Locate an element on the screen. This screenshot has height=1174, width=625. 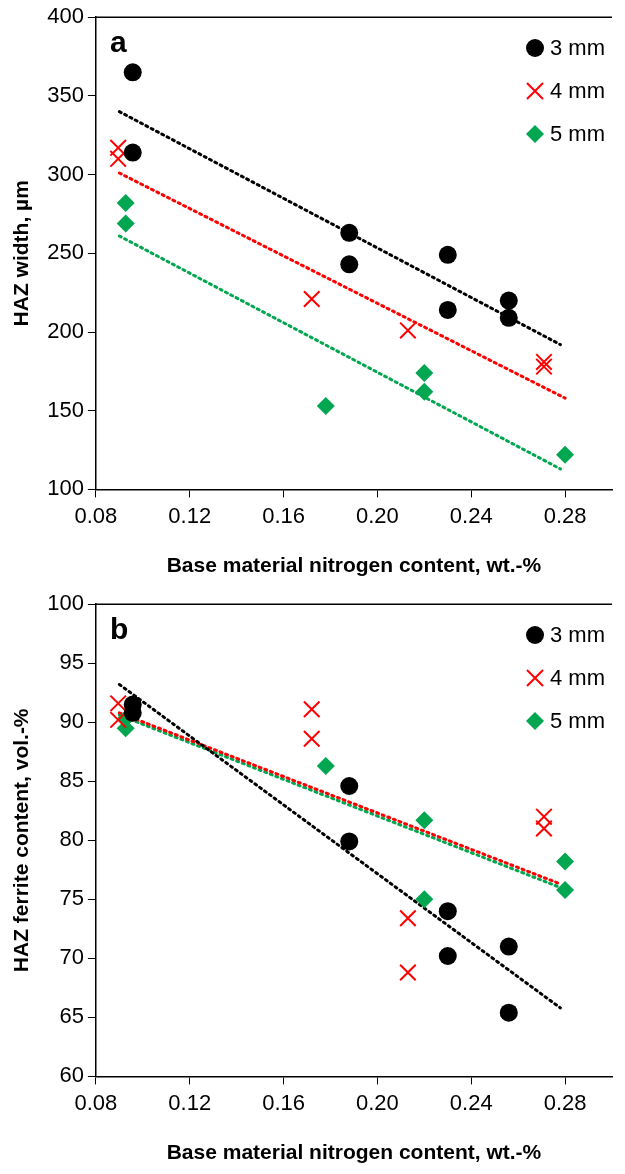
y-tick-label: 400 is located at coordinates (65, 16).